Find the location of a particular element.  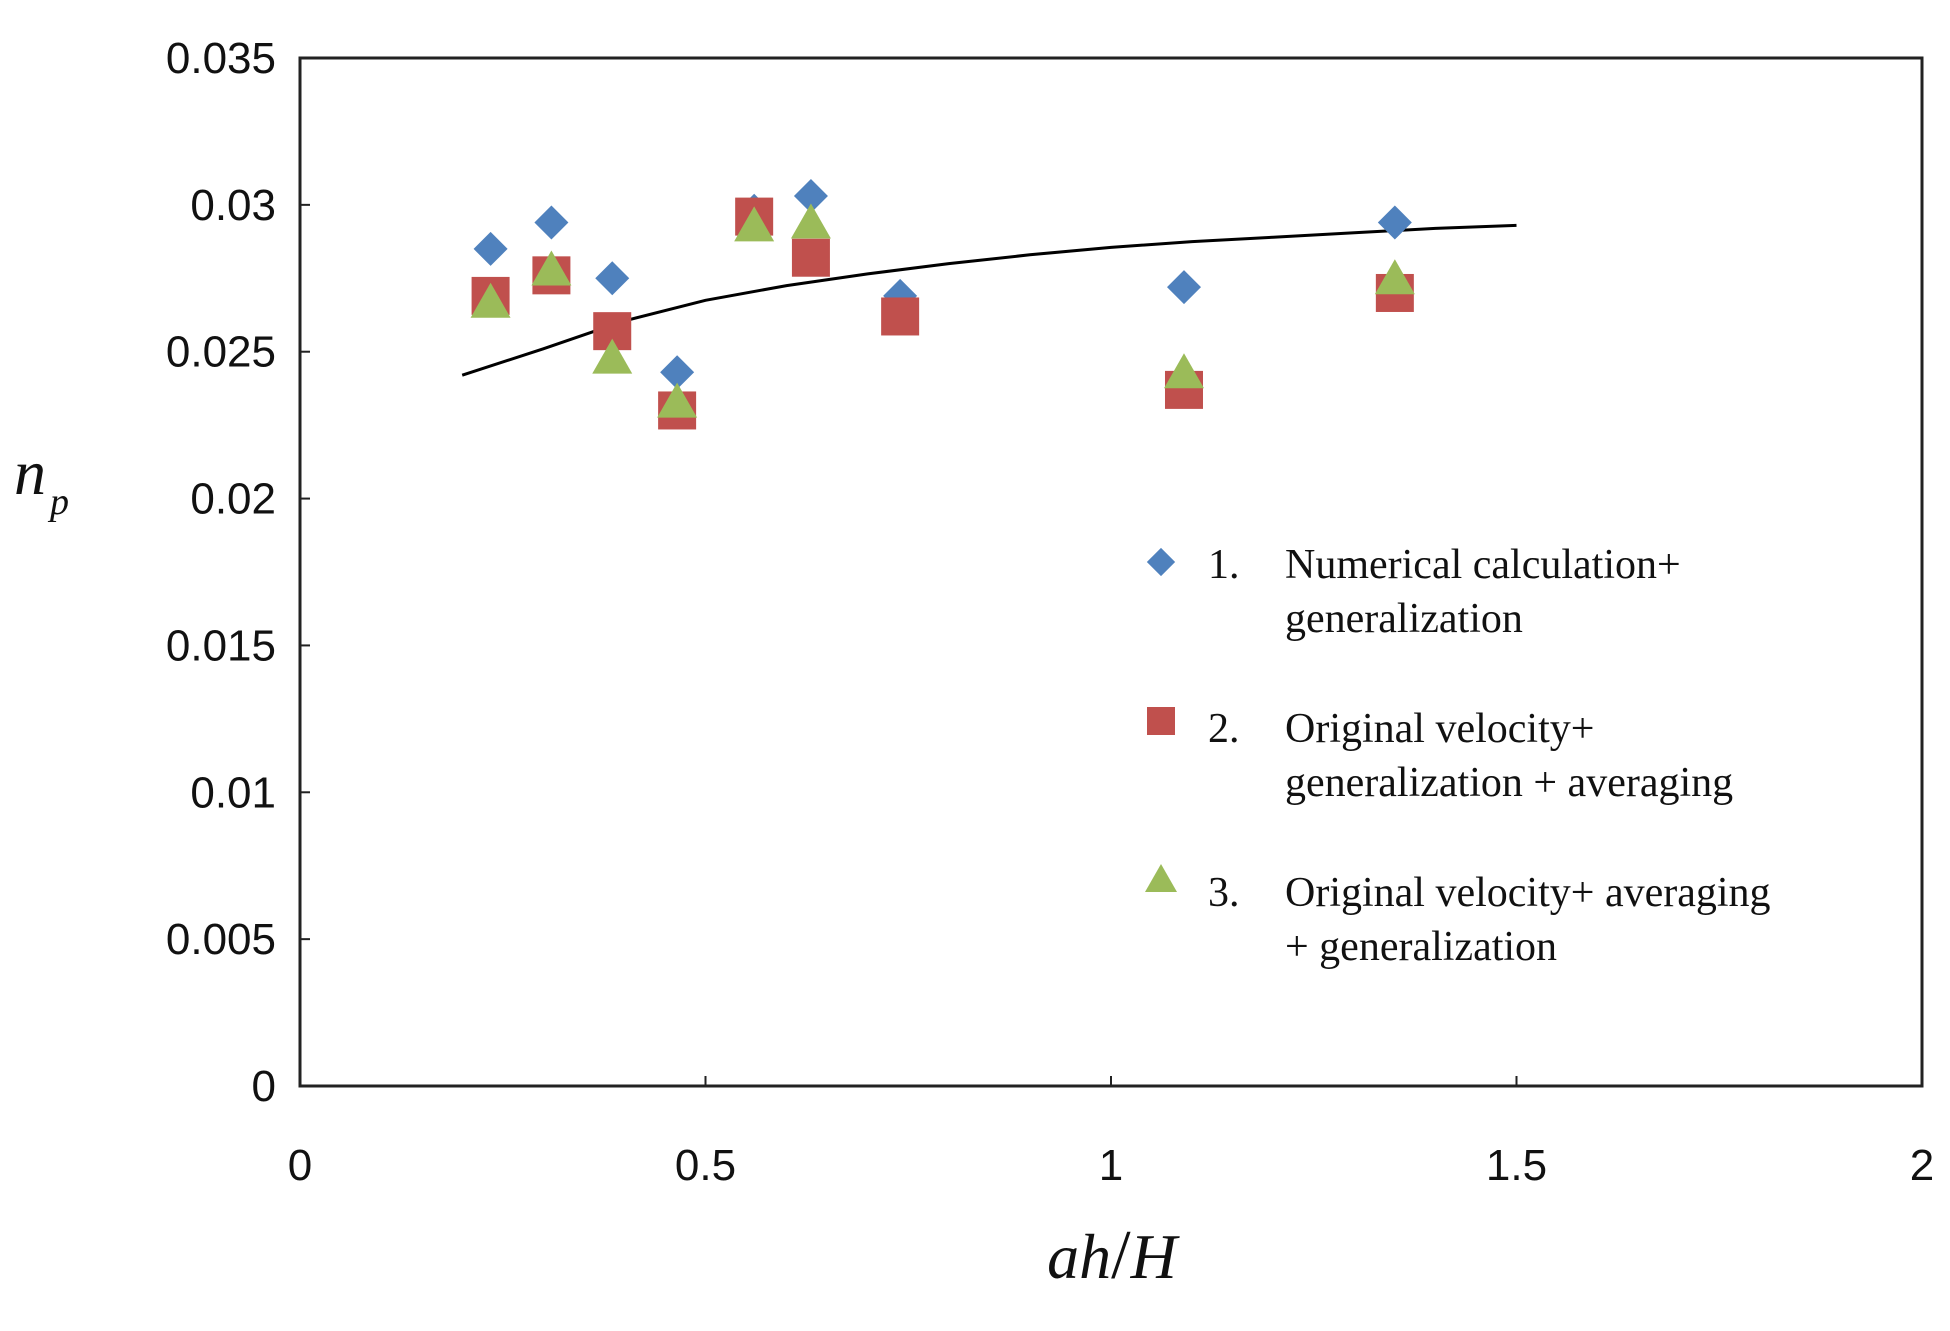

x-tick-label: 0 is located at coordinates (300, 1165).